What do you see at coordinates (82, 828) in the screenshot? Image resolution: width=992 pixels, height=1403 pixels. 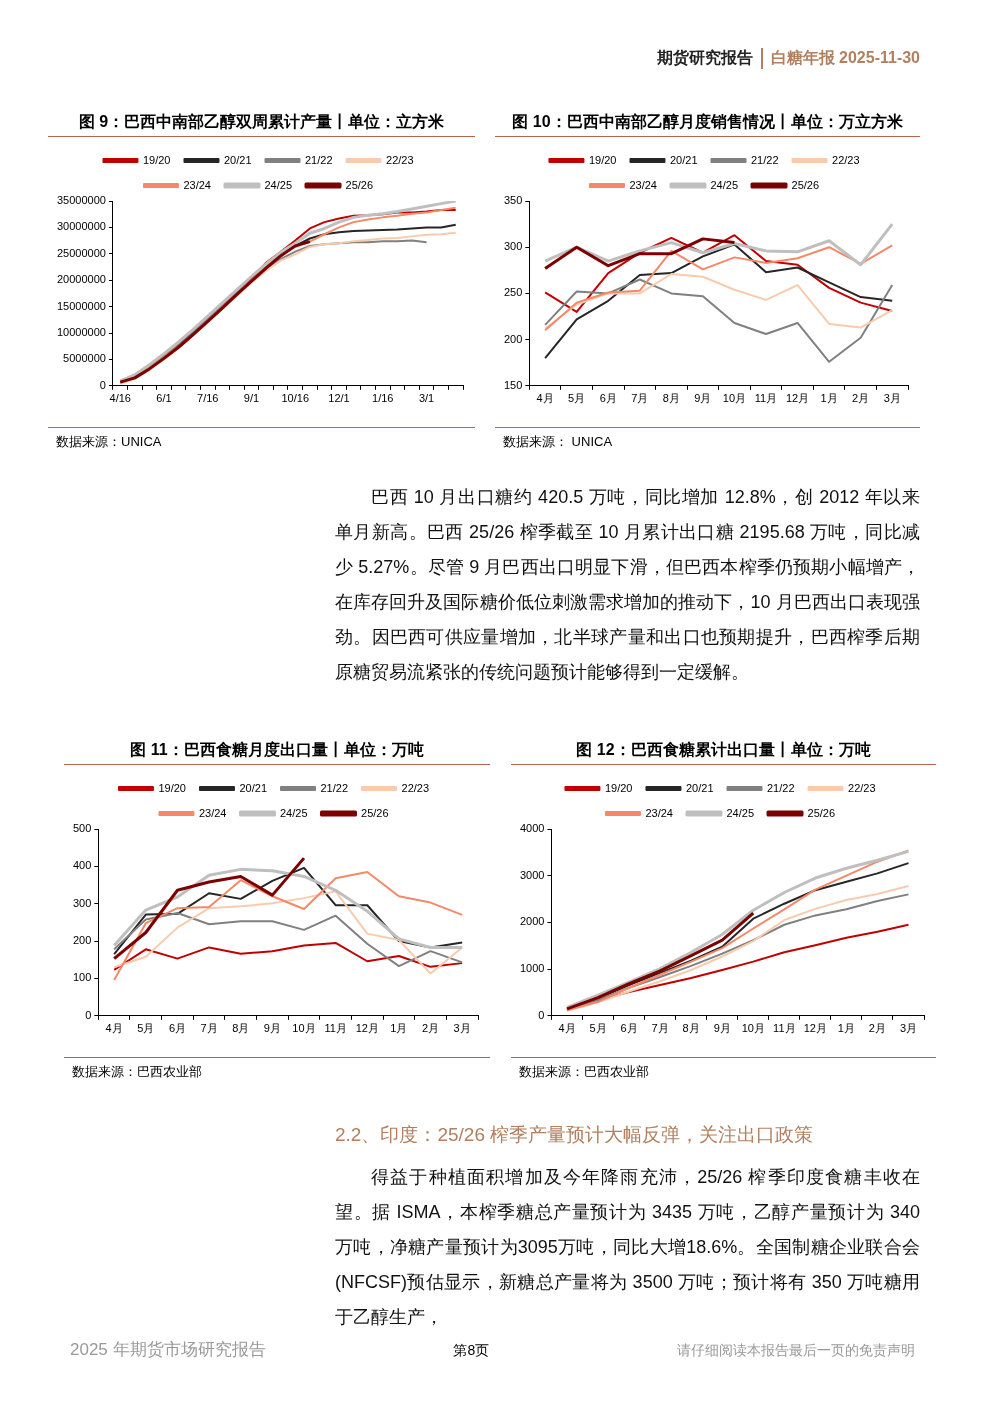 I see `y-tick-label: 500` at bounding box center [82, 828].